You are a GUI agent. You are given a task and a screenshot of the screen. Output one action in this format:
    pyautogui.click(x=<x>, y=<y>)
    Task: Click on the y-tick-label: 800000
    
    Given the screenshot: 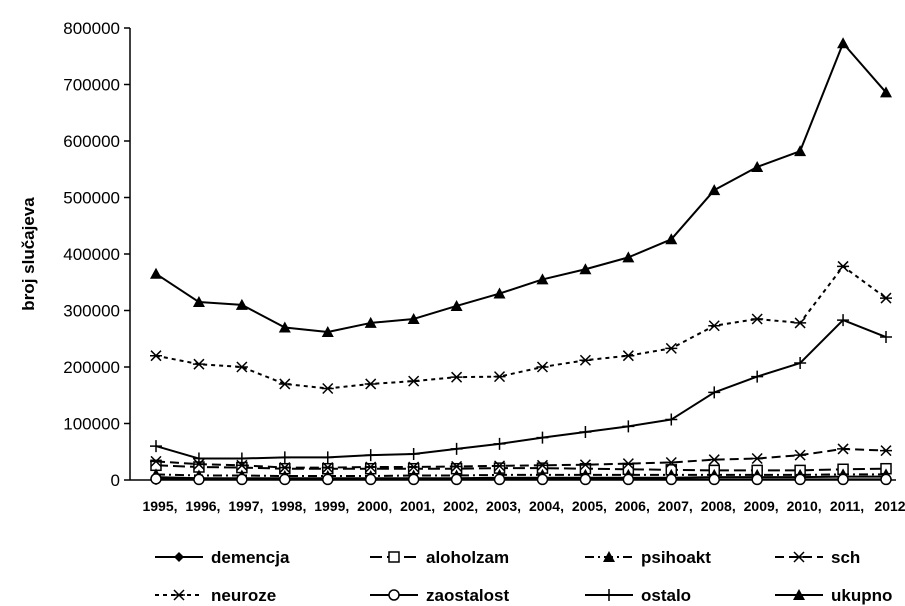 What is the action you would take?
    pyautogui.click(x=91, y=28)
    